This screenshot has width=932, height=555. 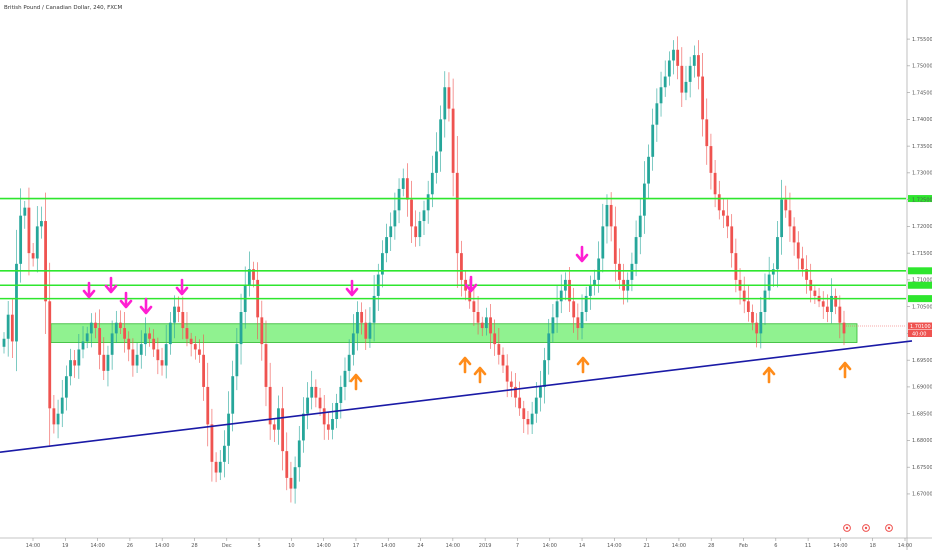 What do you see at coordinates (679, 546) in the screenshot?
I see `x-tick-label-20: 14:00` at bounding box center [679, 546].